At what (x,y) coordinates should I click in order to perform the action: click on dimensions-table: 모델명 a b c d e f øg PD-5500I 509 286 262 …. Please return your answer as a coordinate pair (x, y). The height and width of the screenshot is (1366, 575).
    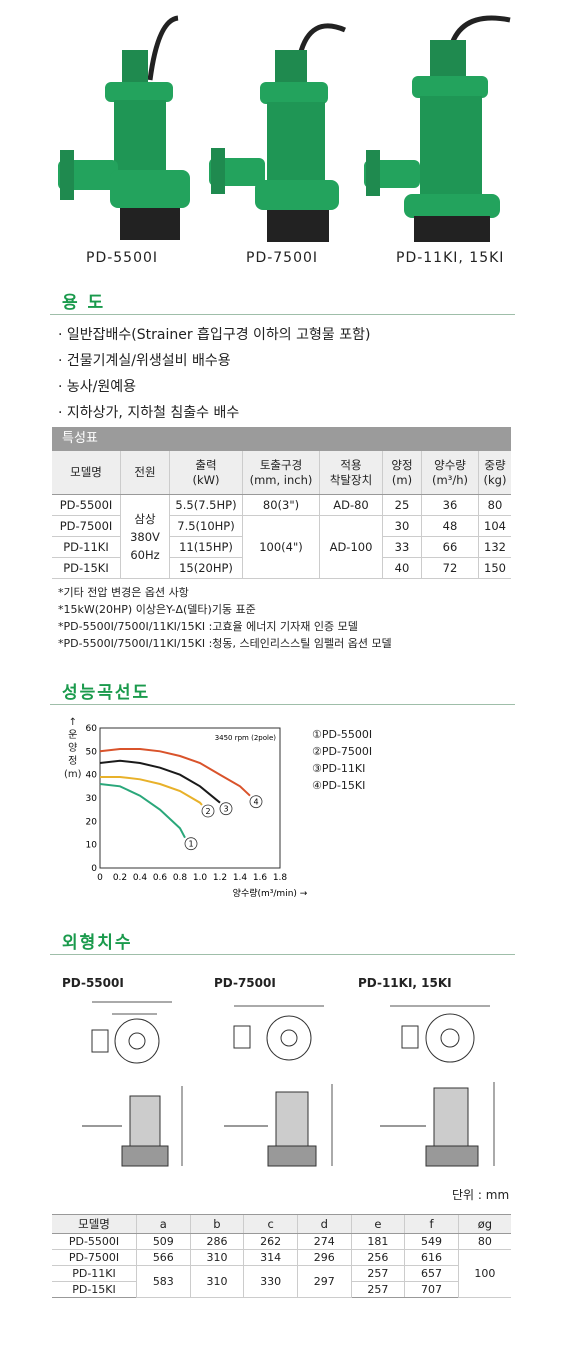
    Looking at the image, I should click on (281, 1256).